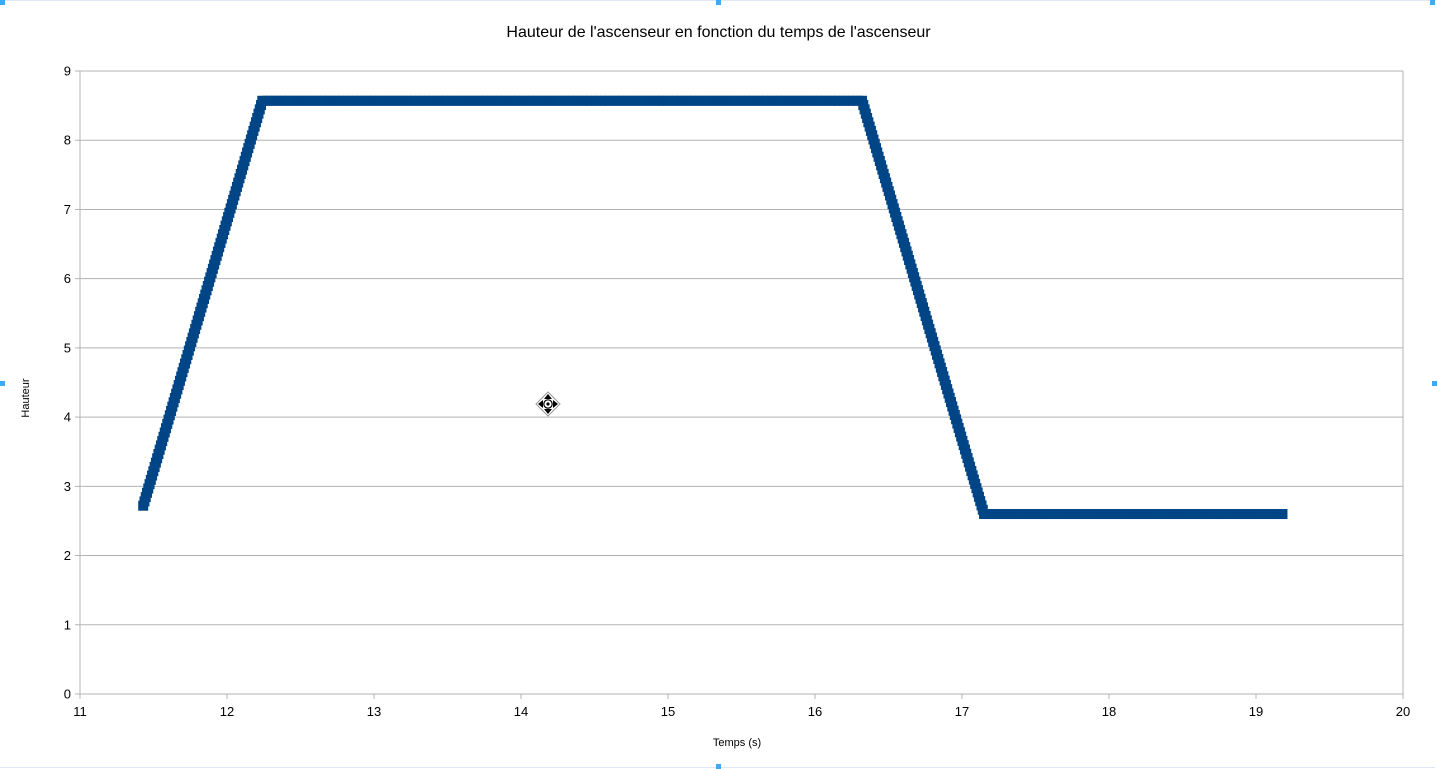 Image resolution: width=1437 pixels, height=769 pixels. What do you see at coordinates (1434, 383) in the screenshot?
I see `selection-handle-middle-right` at bounding box center [1434, 383].